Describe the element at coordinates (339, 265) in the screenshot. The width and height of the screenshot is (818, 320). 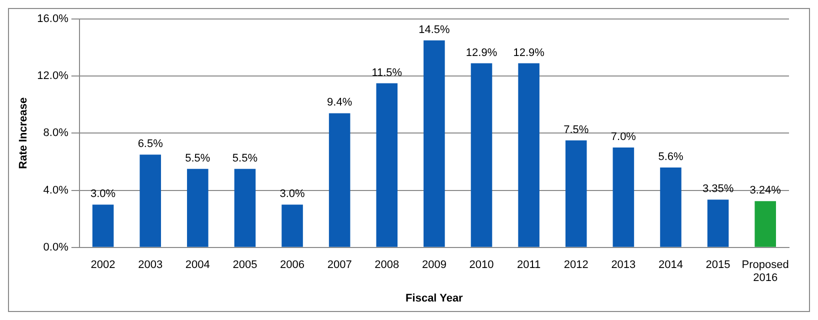
I see `x-tick-label: 2007` at that location.